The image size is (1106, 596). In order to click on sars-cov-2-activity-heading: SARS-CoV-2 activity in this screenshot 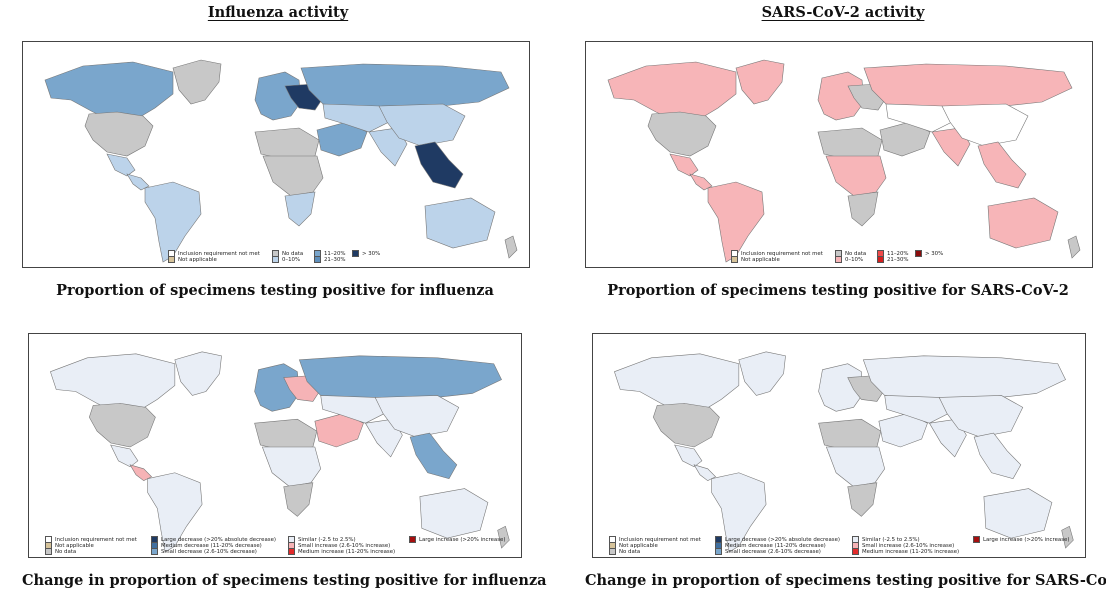, I will do `click(843, 12)`.